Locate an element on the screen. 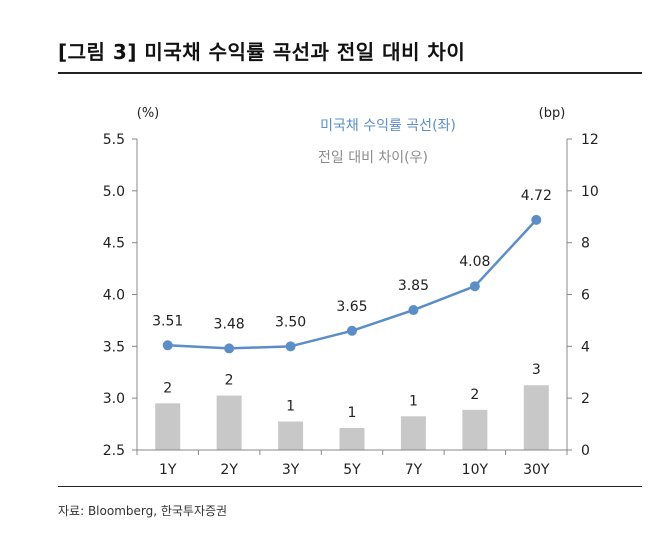 The width and height of the screenshot is (665, 549). right-tick-label: 6 is located at coordinates (585, 296).